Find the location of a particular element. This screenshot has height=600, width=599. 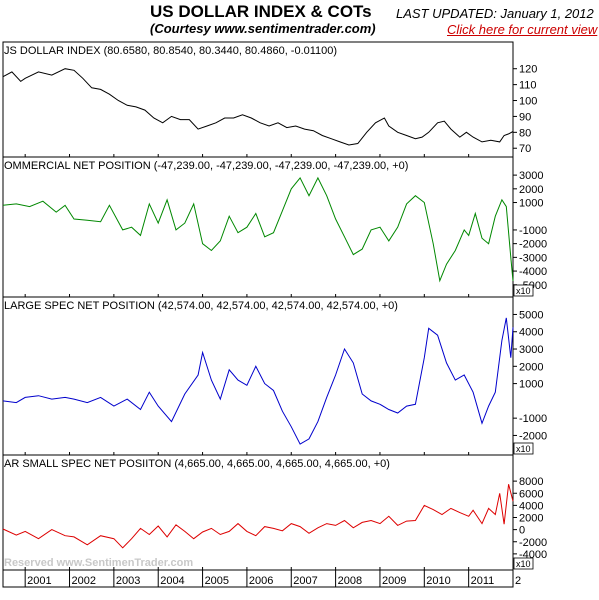

y-tick-label: 80 is located at coordinates (525, 133).